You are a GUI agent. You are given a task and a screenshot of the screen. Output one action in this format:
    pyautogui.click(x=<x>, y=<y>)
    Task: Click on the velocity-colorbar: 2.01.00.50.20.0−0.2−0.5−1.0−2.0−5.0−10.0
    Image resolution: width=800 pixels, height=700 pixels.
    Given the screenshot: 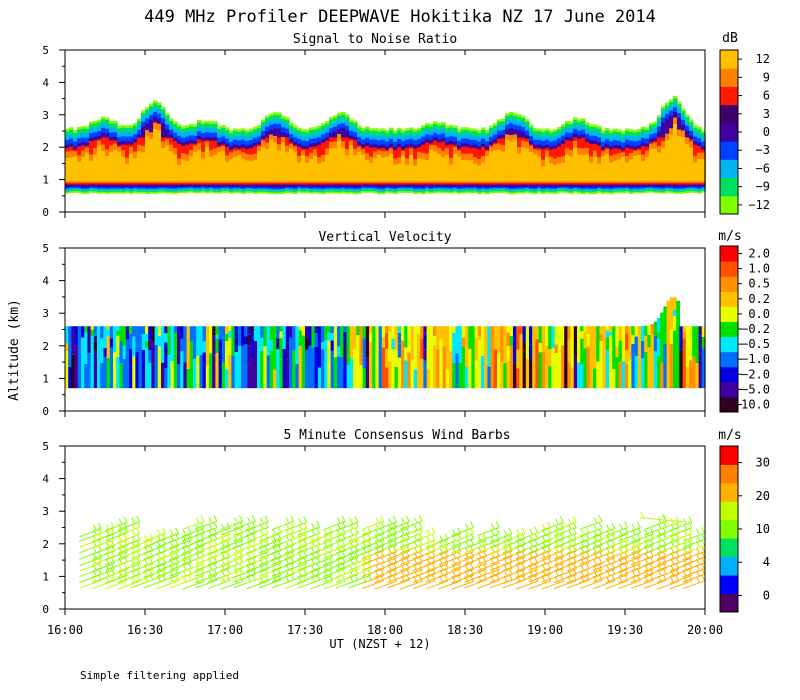 What is the action you would take?
    pyautogui.click(x=744, y=329)
    